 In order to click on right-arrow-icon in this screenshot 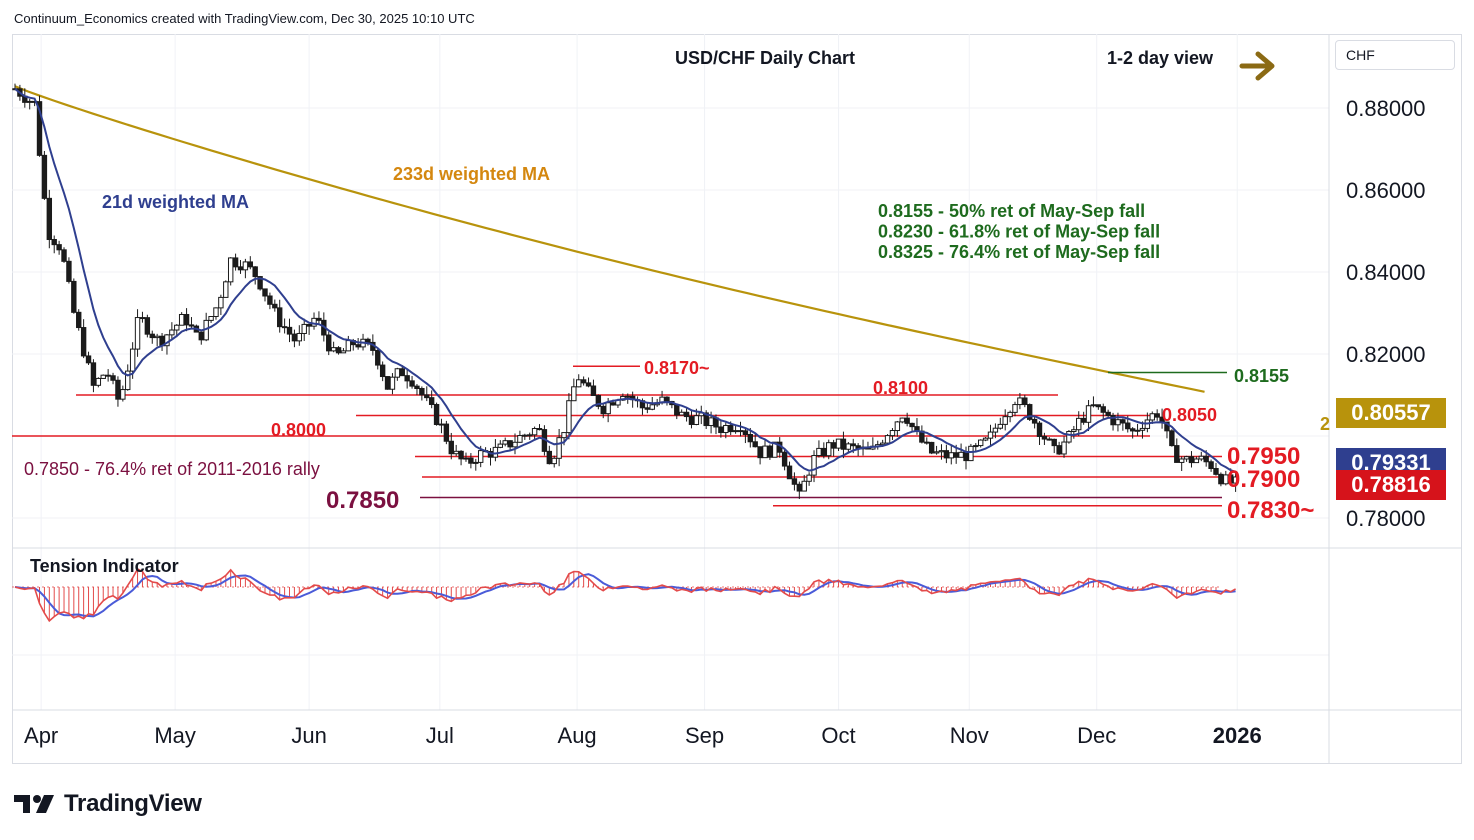, I will do `click(1257, 66)`.